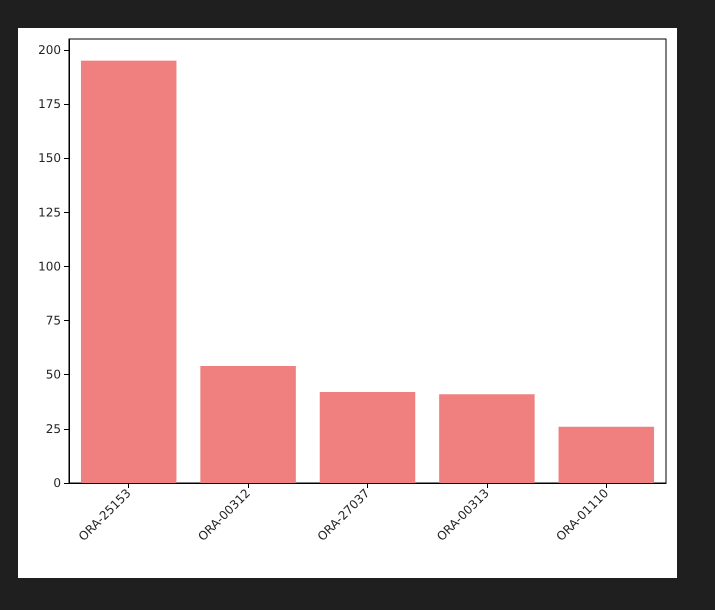 The height and width of the screenshot is (610, 715). What do you see at coordinates (49, 49) in the screenshot?
I see `y-tick-label: 200` at bounding box center [49, 49].